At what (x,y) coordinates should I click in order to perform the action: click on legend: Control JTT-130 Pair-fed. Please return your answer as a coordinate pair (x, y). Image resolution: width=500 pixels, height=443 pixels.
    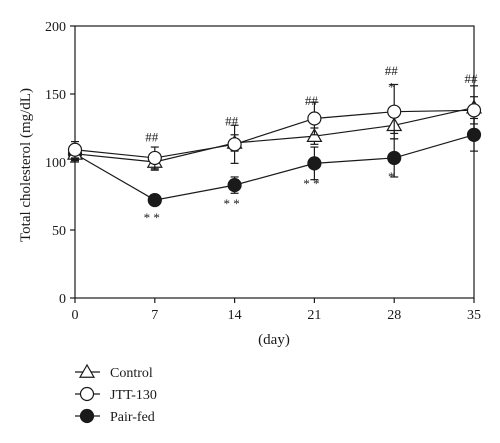
    Looking at the image, I should click on (116, 394).